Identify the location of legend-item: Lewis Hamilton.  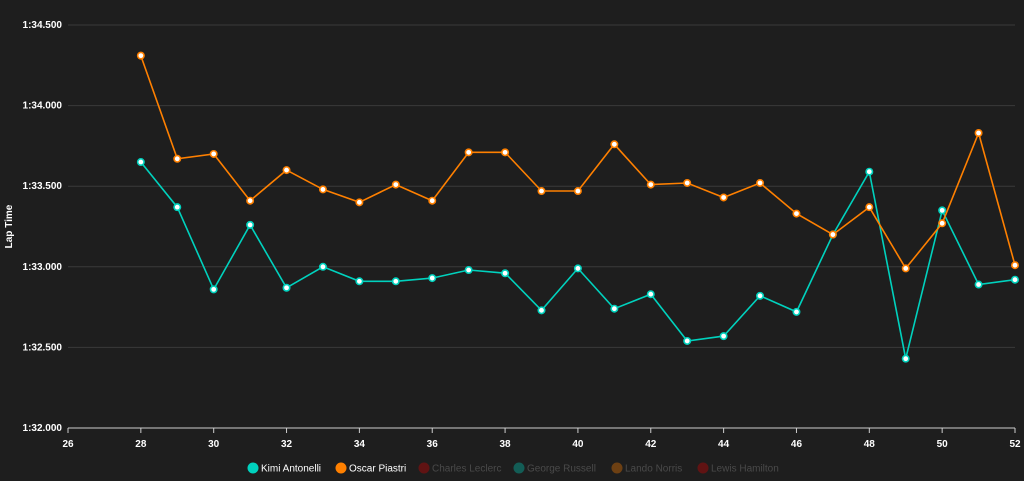
(738, 468).